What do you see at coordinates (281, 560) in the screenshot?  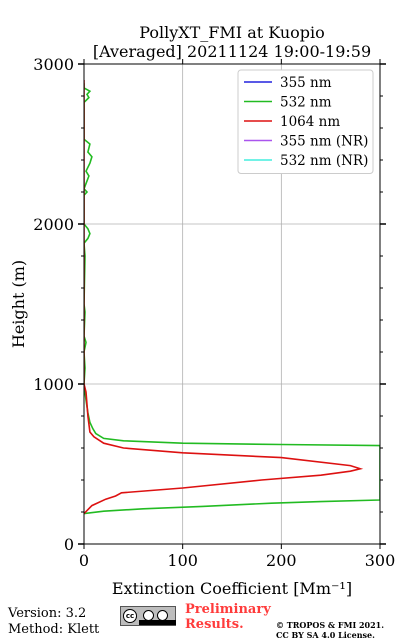 I see `x-tick-label: 200` at bounding box center [281, 560].